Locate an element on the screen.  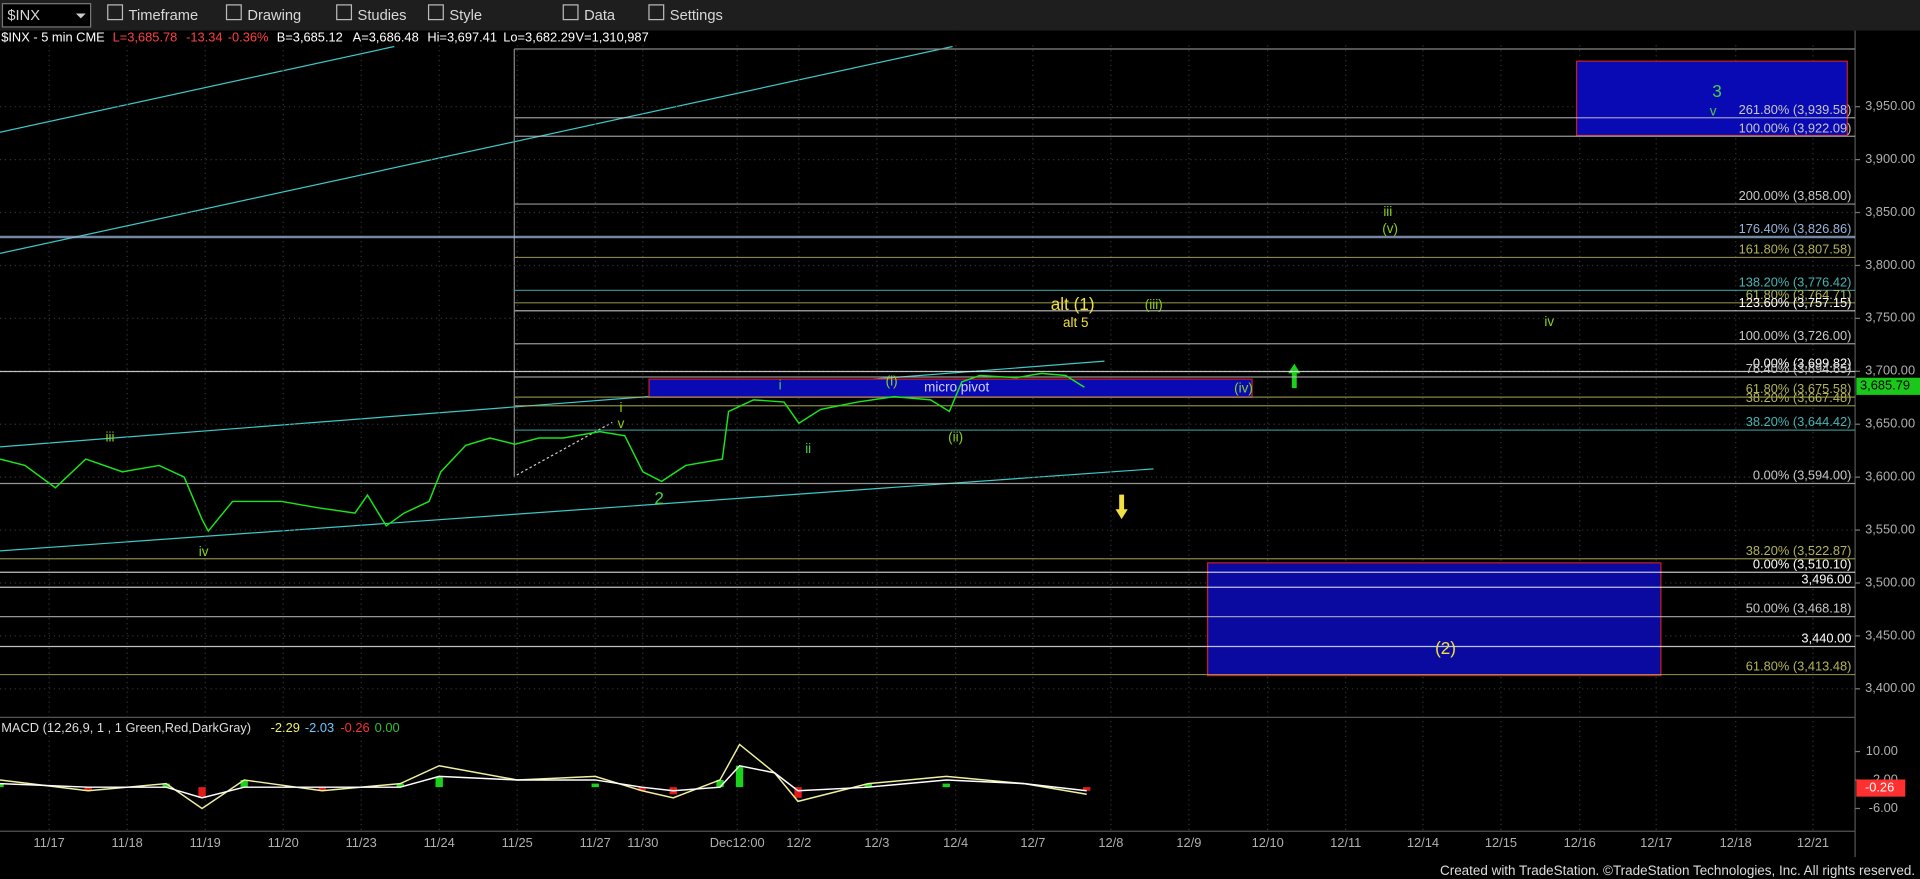
x-tick-label: 11/18 is located at coordinates (127, 842).